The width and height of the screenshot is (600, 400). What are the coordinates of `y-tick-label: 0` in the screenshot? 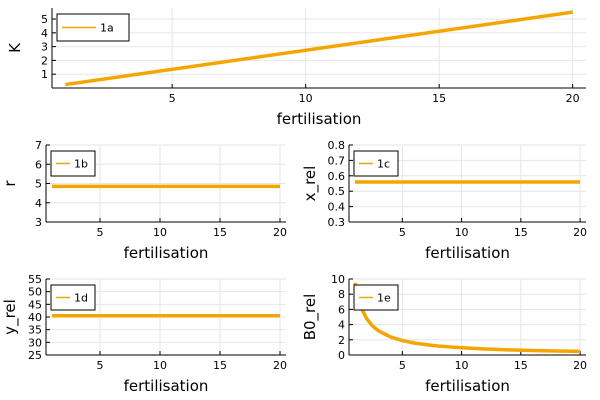 It's located at (341, 355).